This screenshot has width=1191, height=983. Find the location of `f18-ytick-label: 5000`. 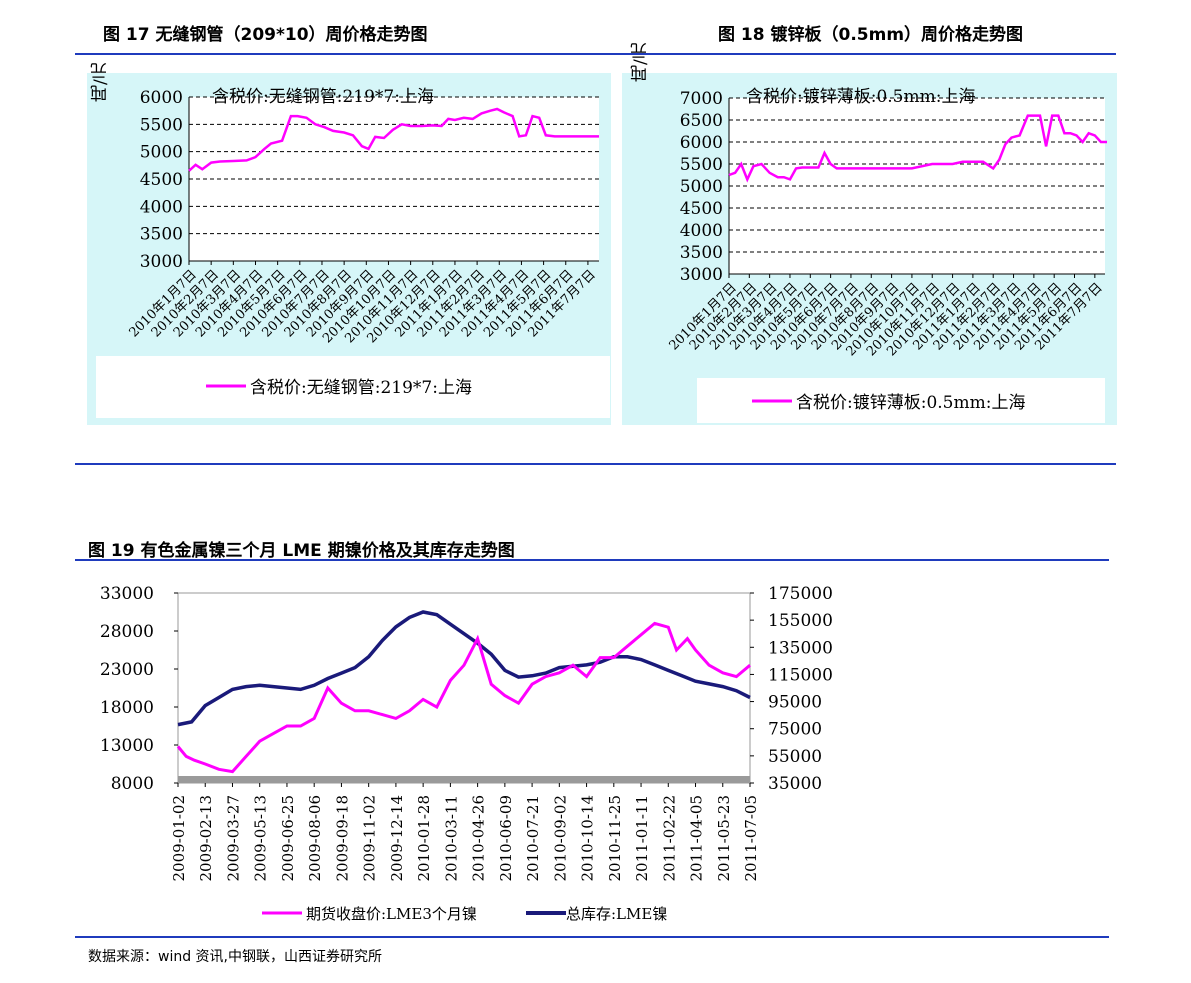

f18-ytick-label: 5000 is located at coordinates (701, 187).